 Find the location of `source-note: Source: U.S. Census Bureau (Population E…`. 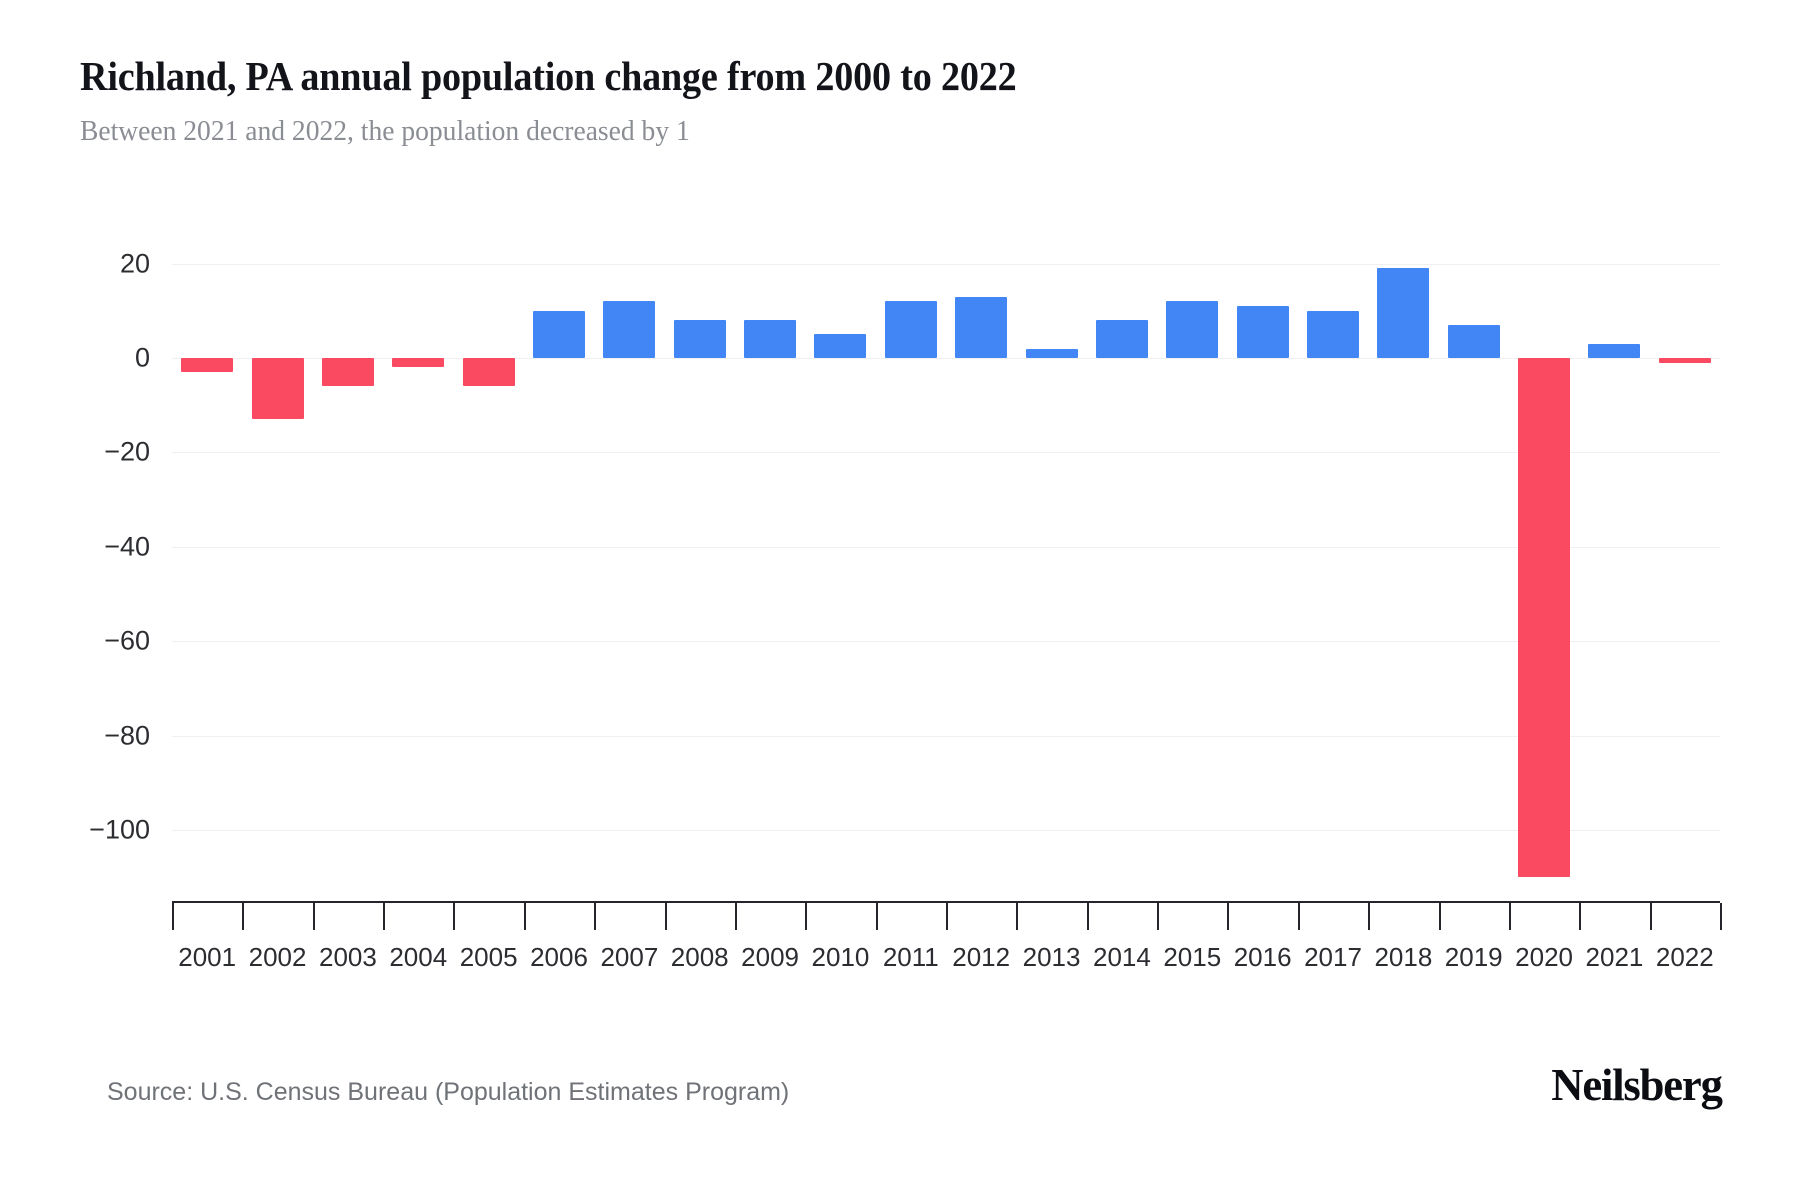

source-note: Source: U.S. Census Bureau (Population E… is located at coordinates (448, 1092).